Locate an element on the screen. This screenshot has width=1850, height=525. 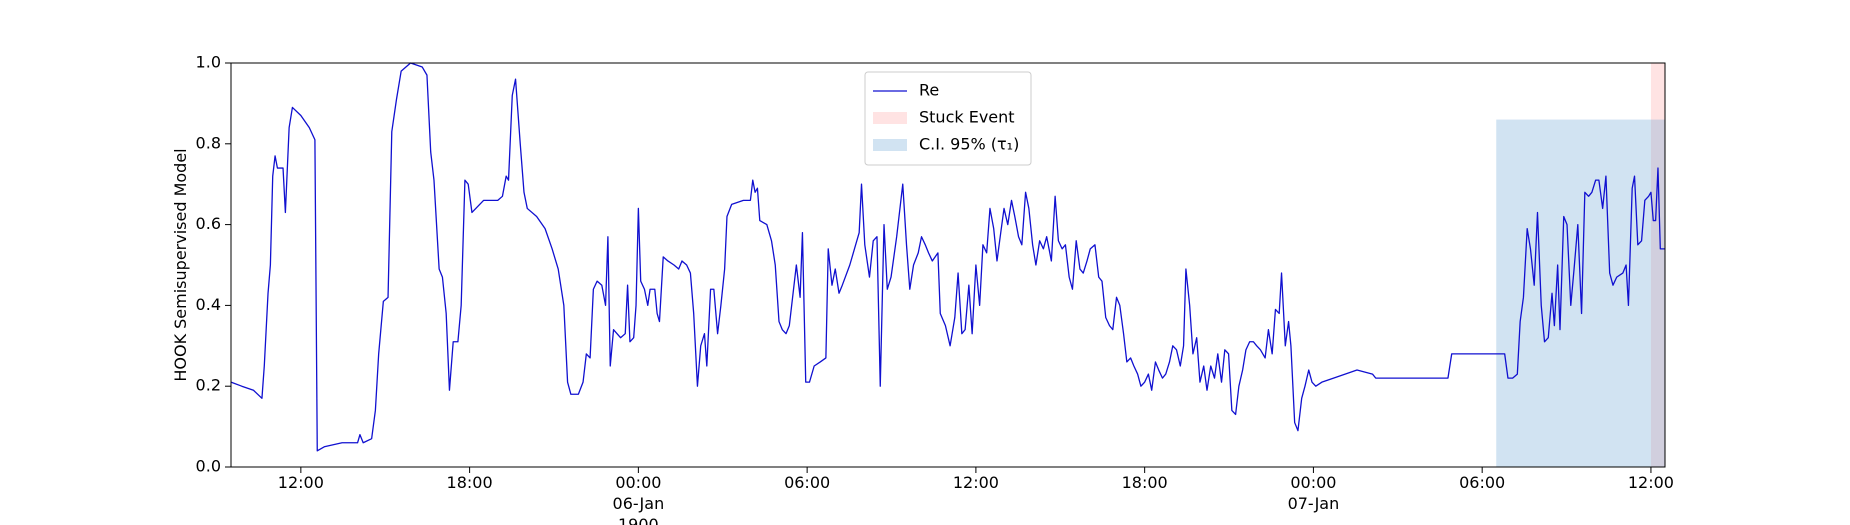
y-tick-label: 0.0 is located at coordinates (208, 466).